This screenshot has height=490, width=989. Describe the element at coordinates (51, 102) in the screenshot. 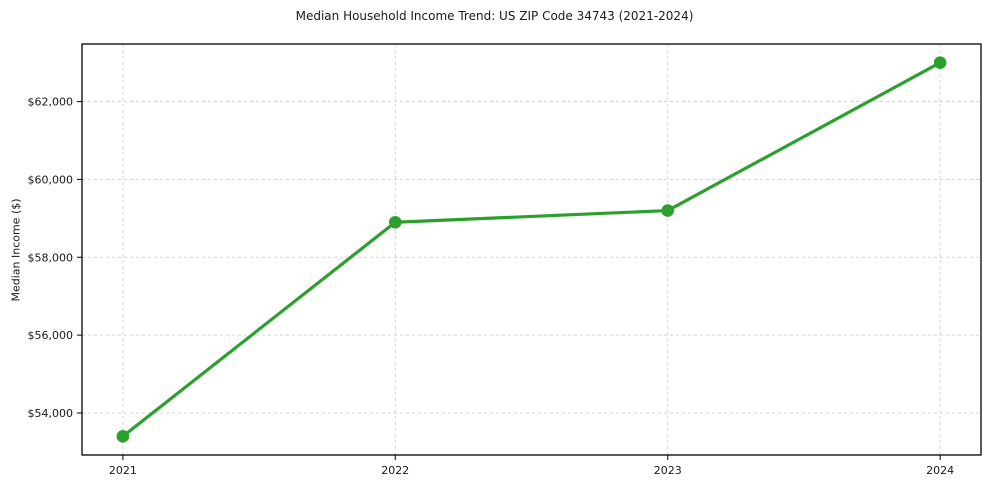

I see `y-tick-label: $62,000` at that location.